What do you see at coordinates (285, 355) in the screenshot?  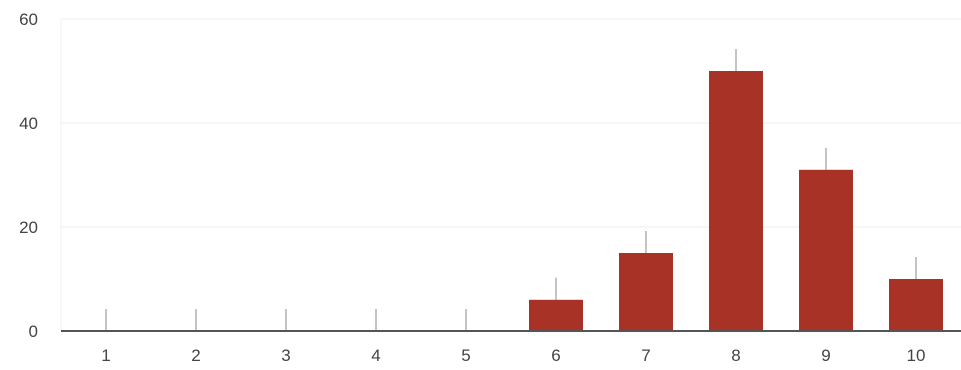 I see `x-tick-label: 3` at bounding box center [285, 355].